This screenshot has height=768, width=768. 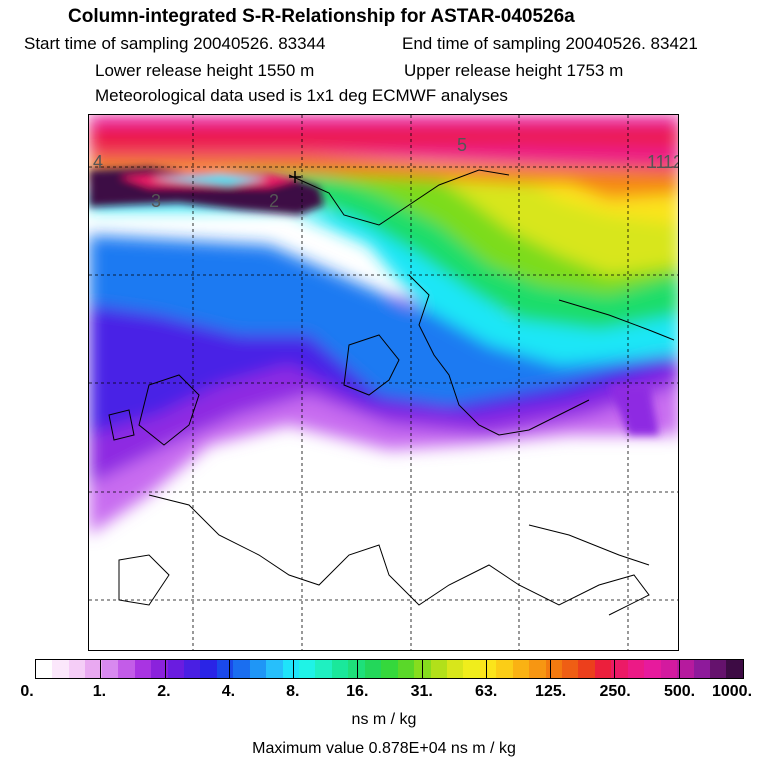 I want to click on colorbar-tick-label: 4., so click(x=228, y=691).